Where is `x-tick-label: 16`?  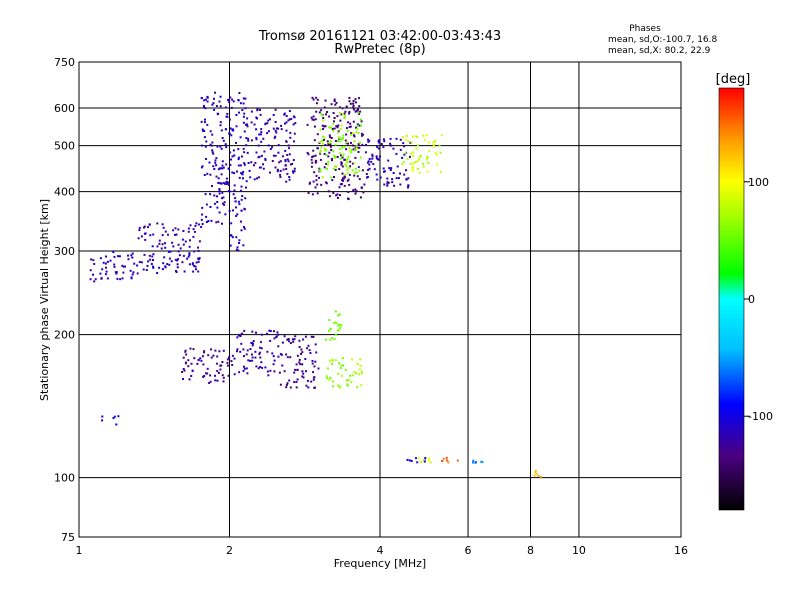 x-tick-label: 16 is located at coordinates (681, 550).